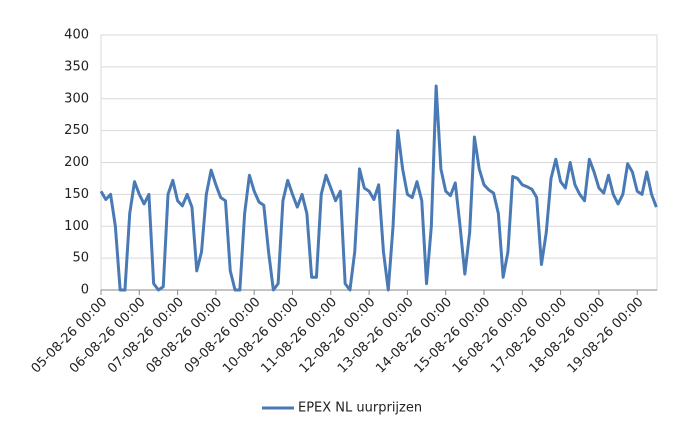  Describe the element at coordinates (76, 130) in the screenshot. I see `y-tick-label: 250` at that location.